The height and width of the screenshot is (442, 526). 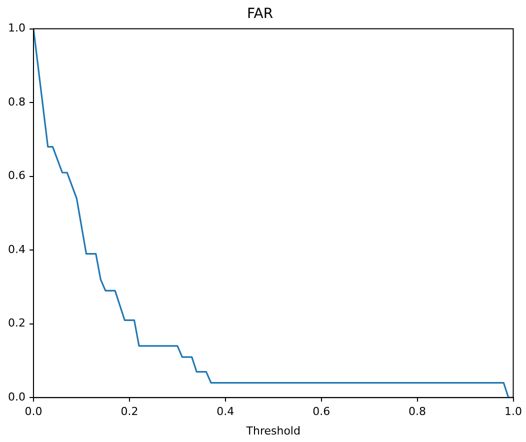 I want to click on x-tick-label: 0.6, so click(x=321, y=411).